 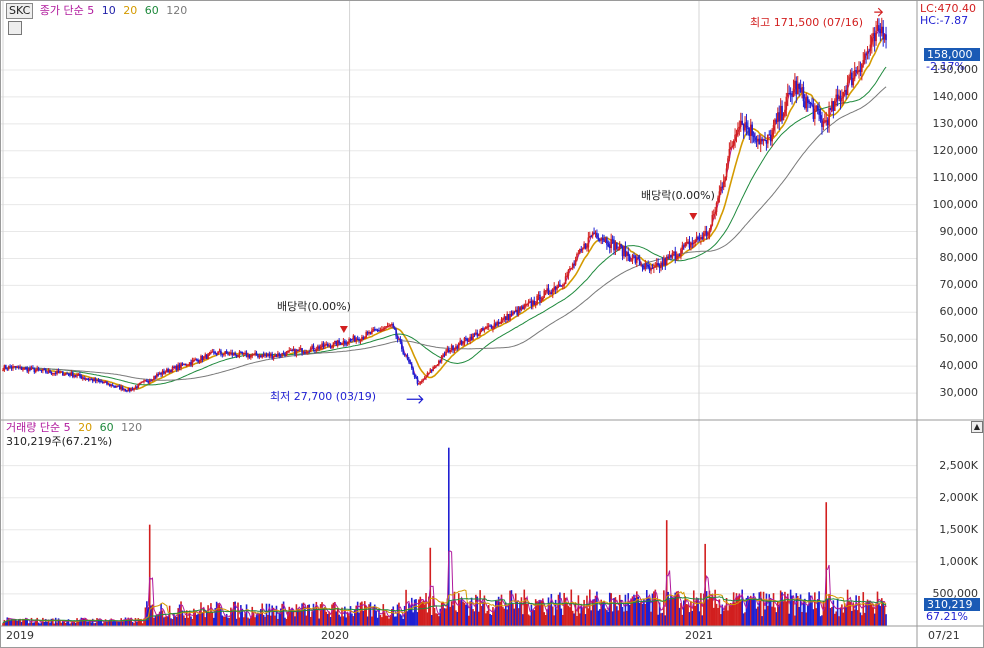 What do you see at coordinates (20, 11) in the screenshot?
I see `ticker-chip: SKC` at bounding box center [20, 11].